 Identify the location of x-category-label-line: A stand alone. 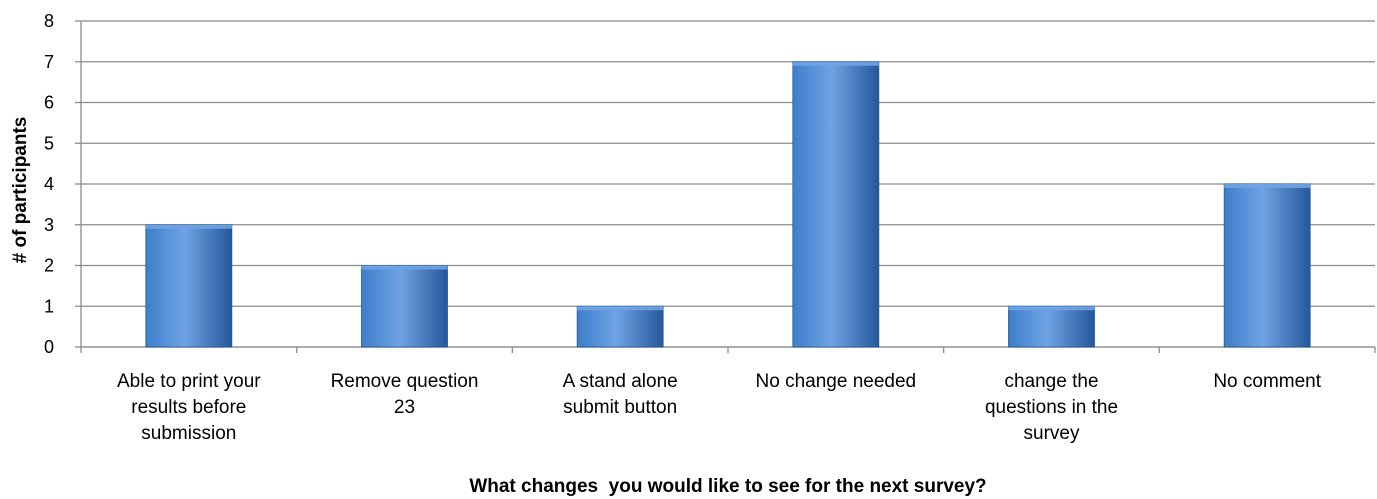
(620, 381).